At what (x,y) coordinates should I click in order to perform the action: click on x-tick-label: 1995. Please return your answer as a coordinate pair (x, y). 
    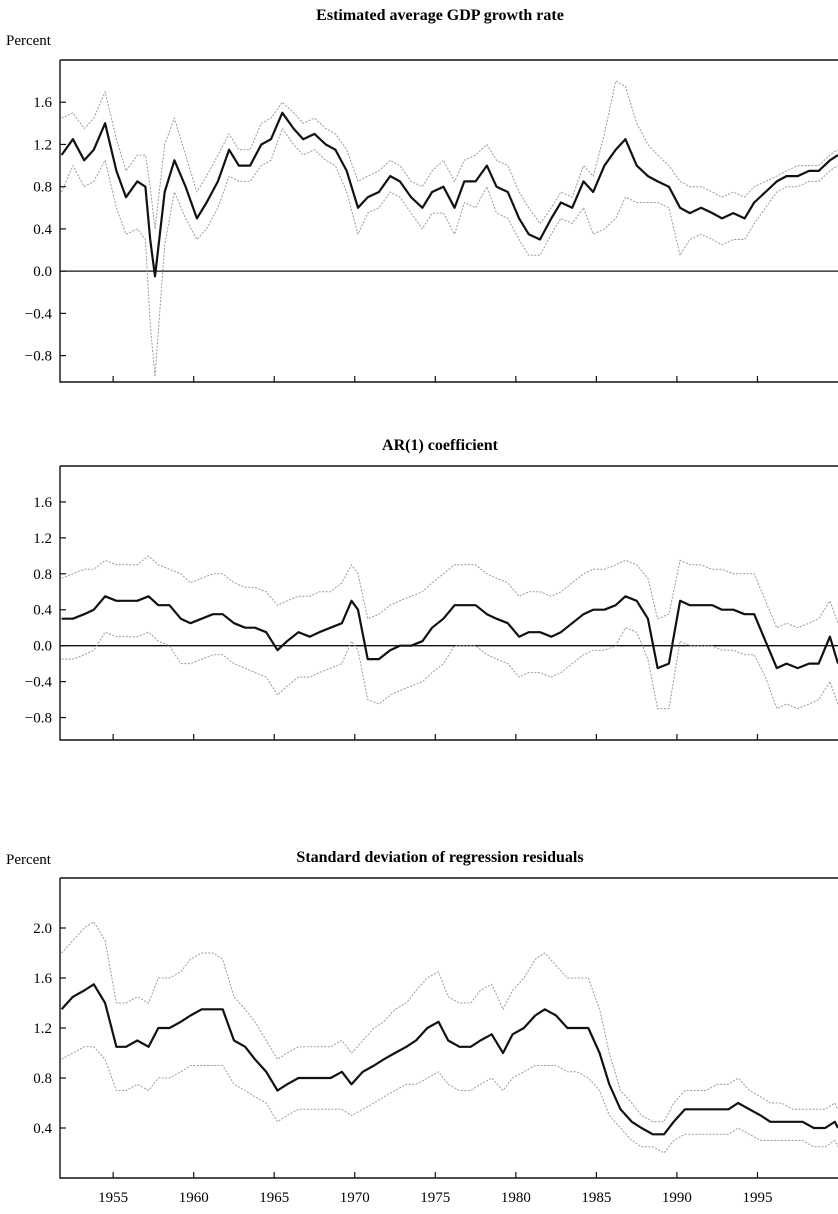
    Looking at the image, I should click on (757, 1198).